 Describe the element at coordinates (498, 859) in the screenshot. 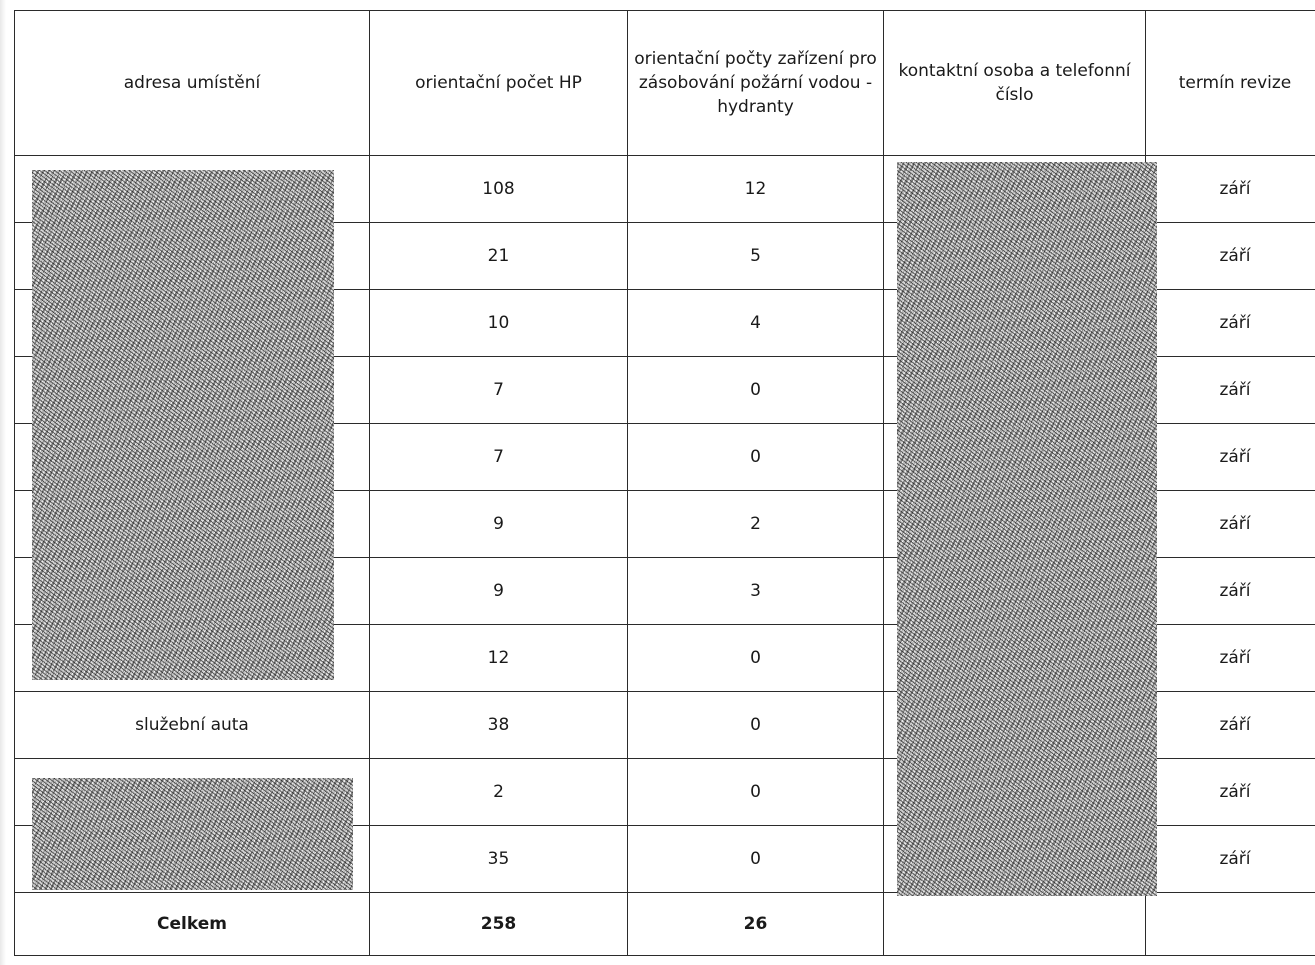

I see `cell-hp: 35` at that location.